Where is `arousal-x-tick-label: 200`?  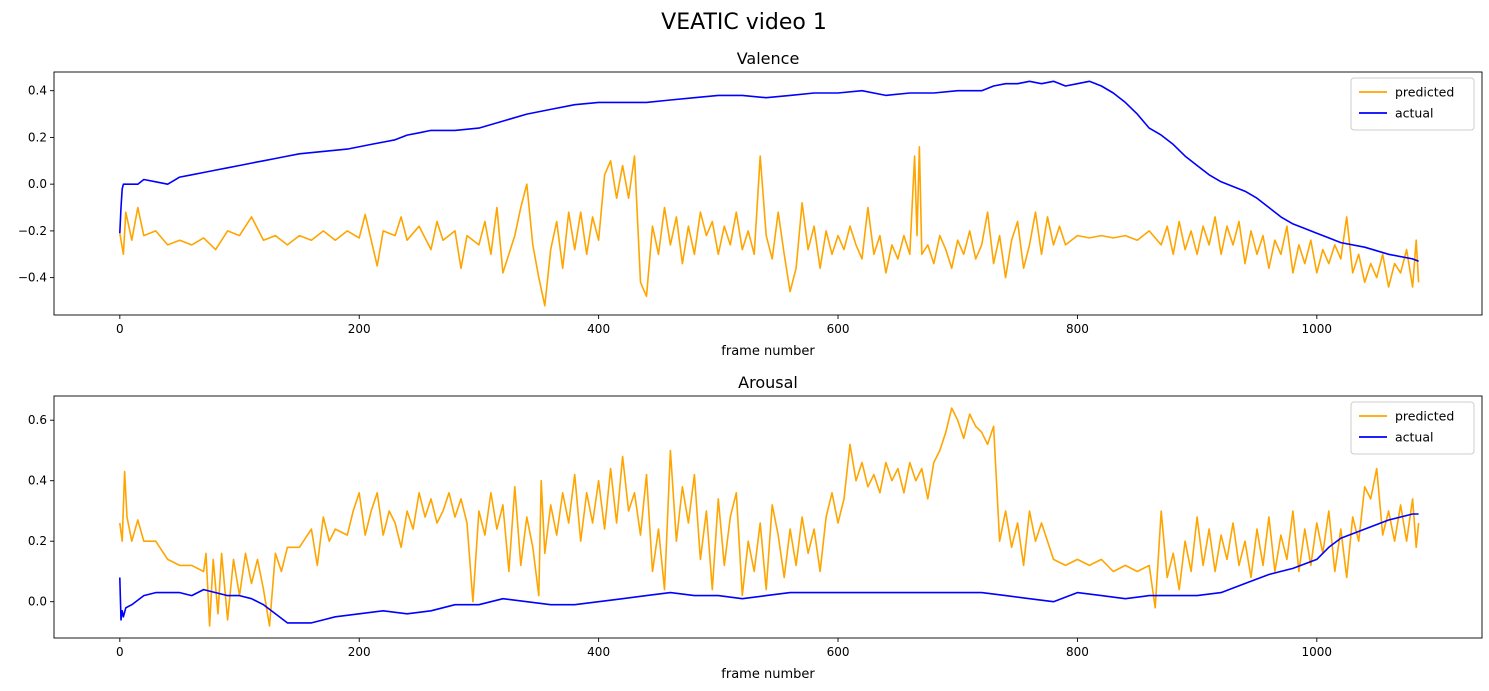
arousal-x-tick-label: 200 is located at coordinates (359, 652).